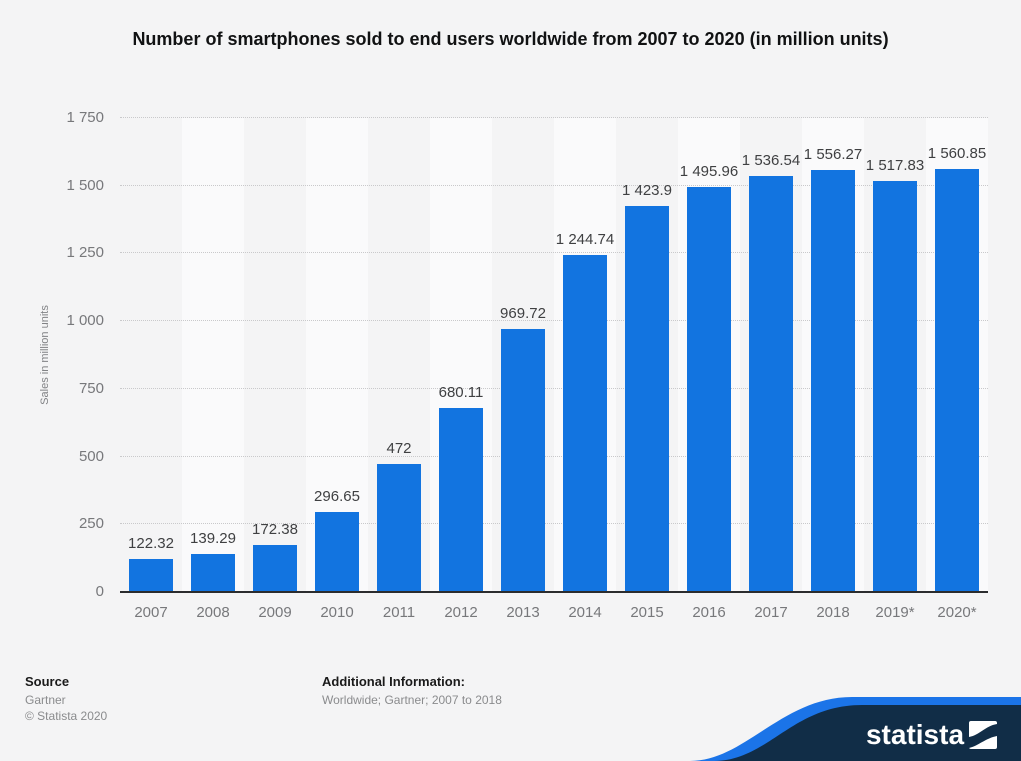 This screenshot has width=1021, height=761. What do you see at coordinates (957, 612) in the screenshot?
I see `x-tick-2020*: 2020*` at bounding box center [957, 612].